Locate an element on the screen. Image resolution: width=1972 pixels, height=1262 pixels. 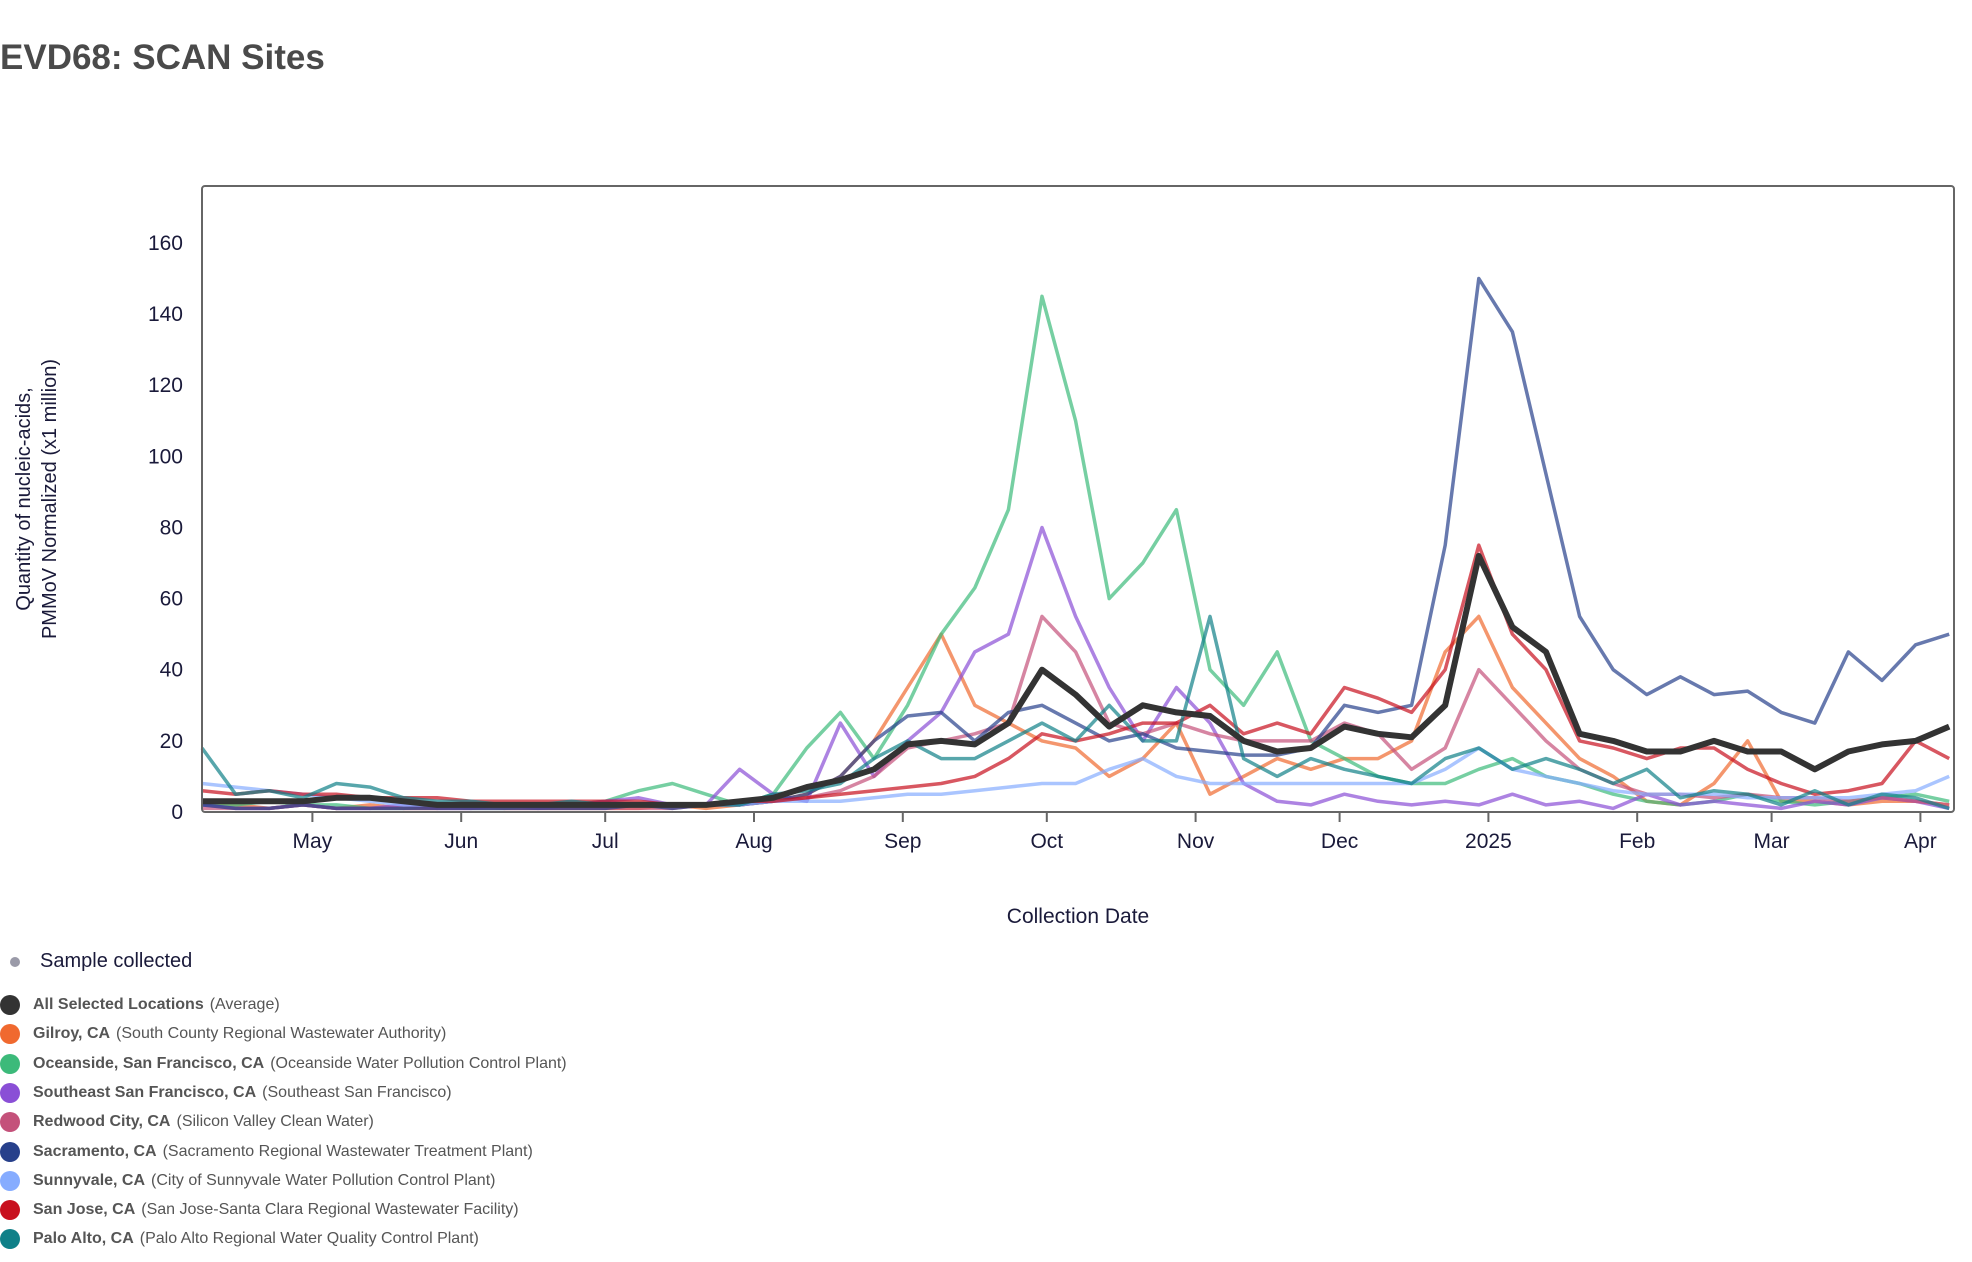
legend-location: Southeast San Francisco, CA is located at coordinates (145, 1092).